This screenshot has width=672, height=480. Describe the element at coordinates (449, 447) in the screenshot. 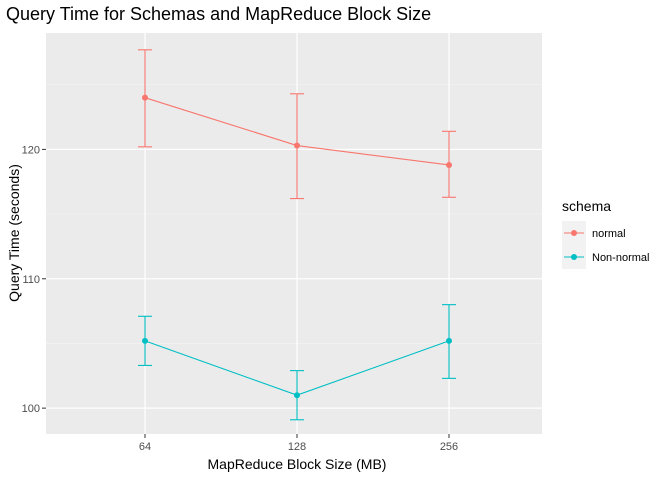

I see `x-tick-label: 256` at that location.